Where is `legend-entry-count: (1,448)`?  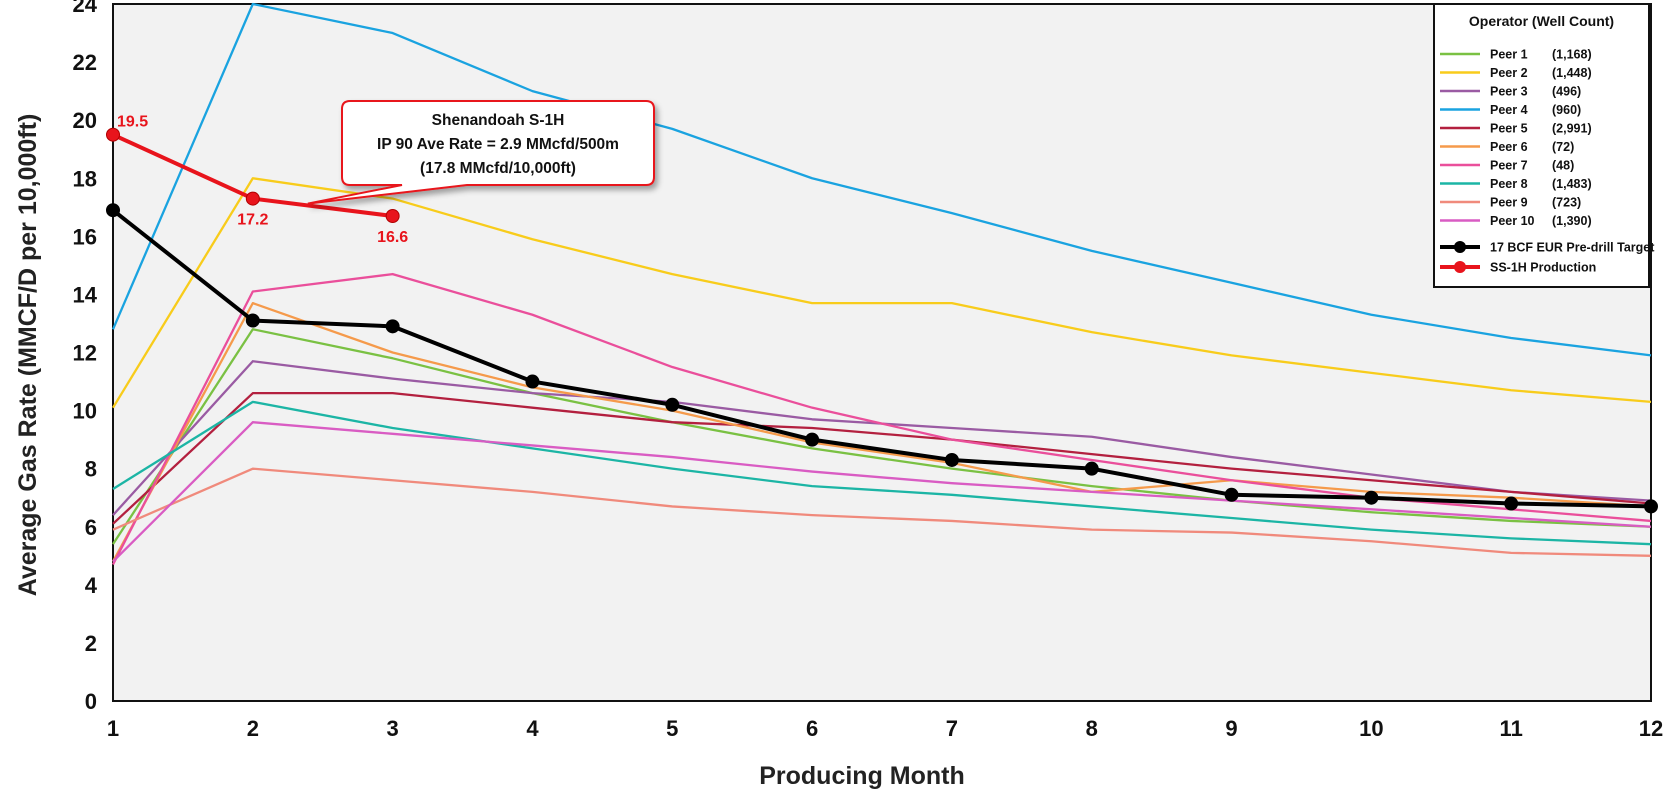
legend-entry-count: (1,448) is located at coordinates (1572, 73).